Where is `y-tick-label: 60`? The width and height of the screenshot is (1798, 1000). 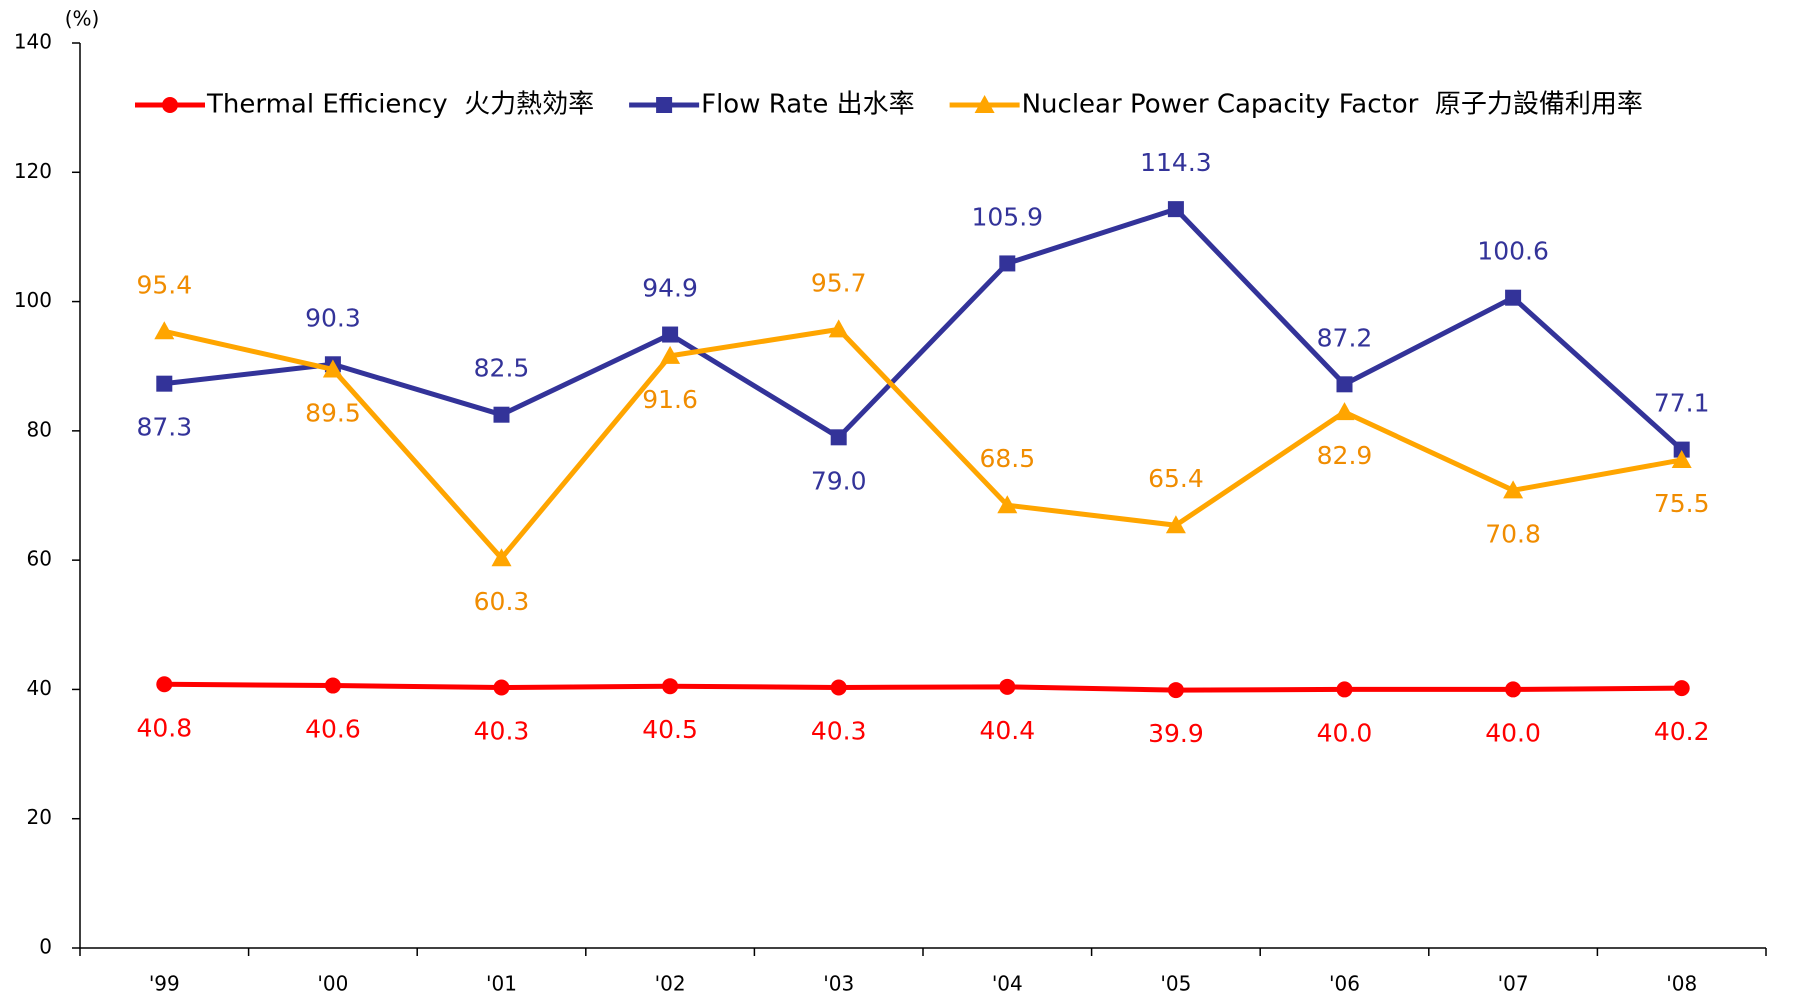 y-tick-label: 60 is located at coordinates (39, 559).